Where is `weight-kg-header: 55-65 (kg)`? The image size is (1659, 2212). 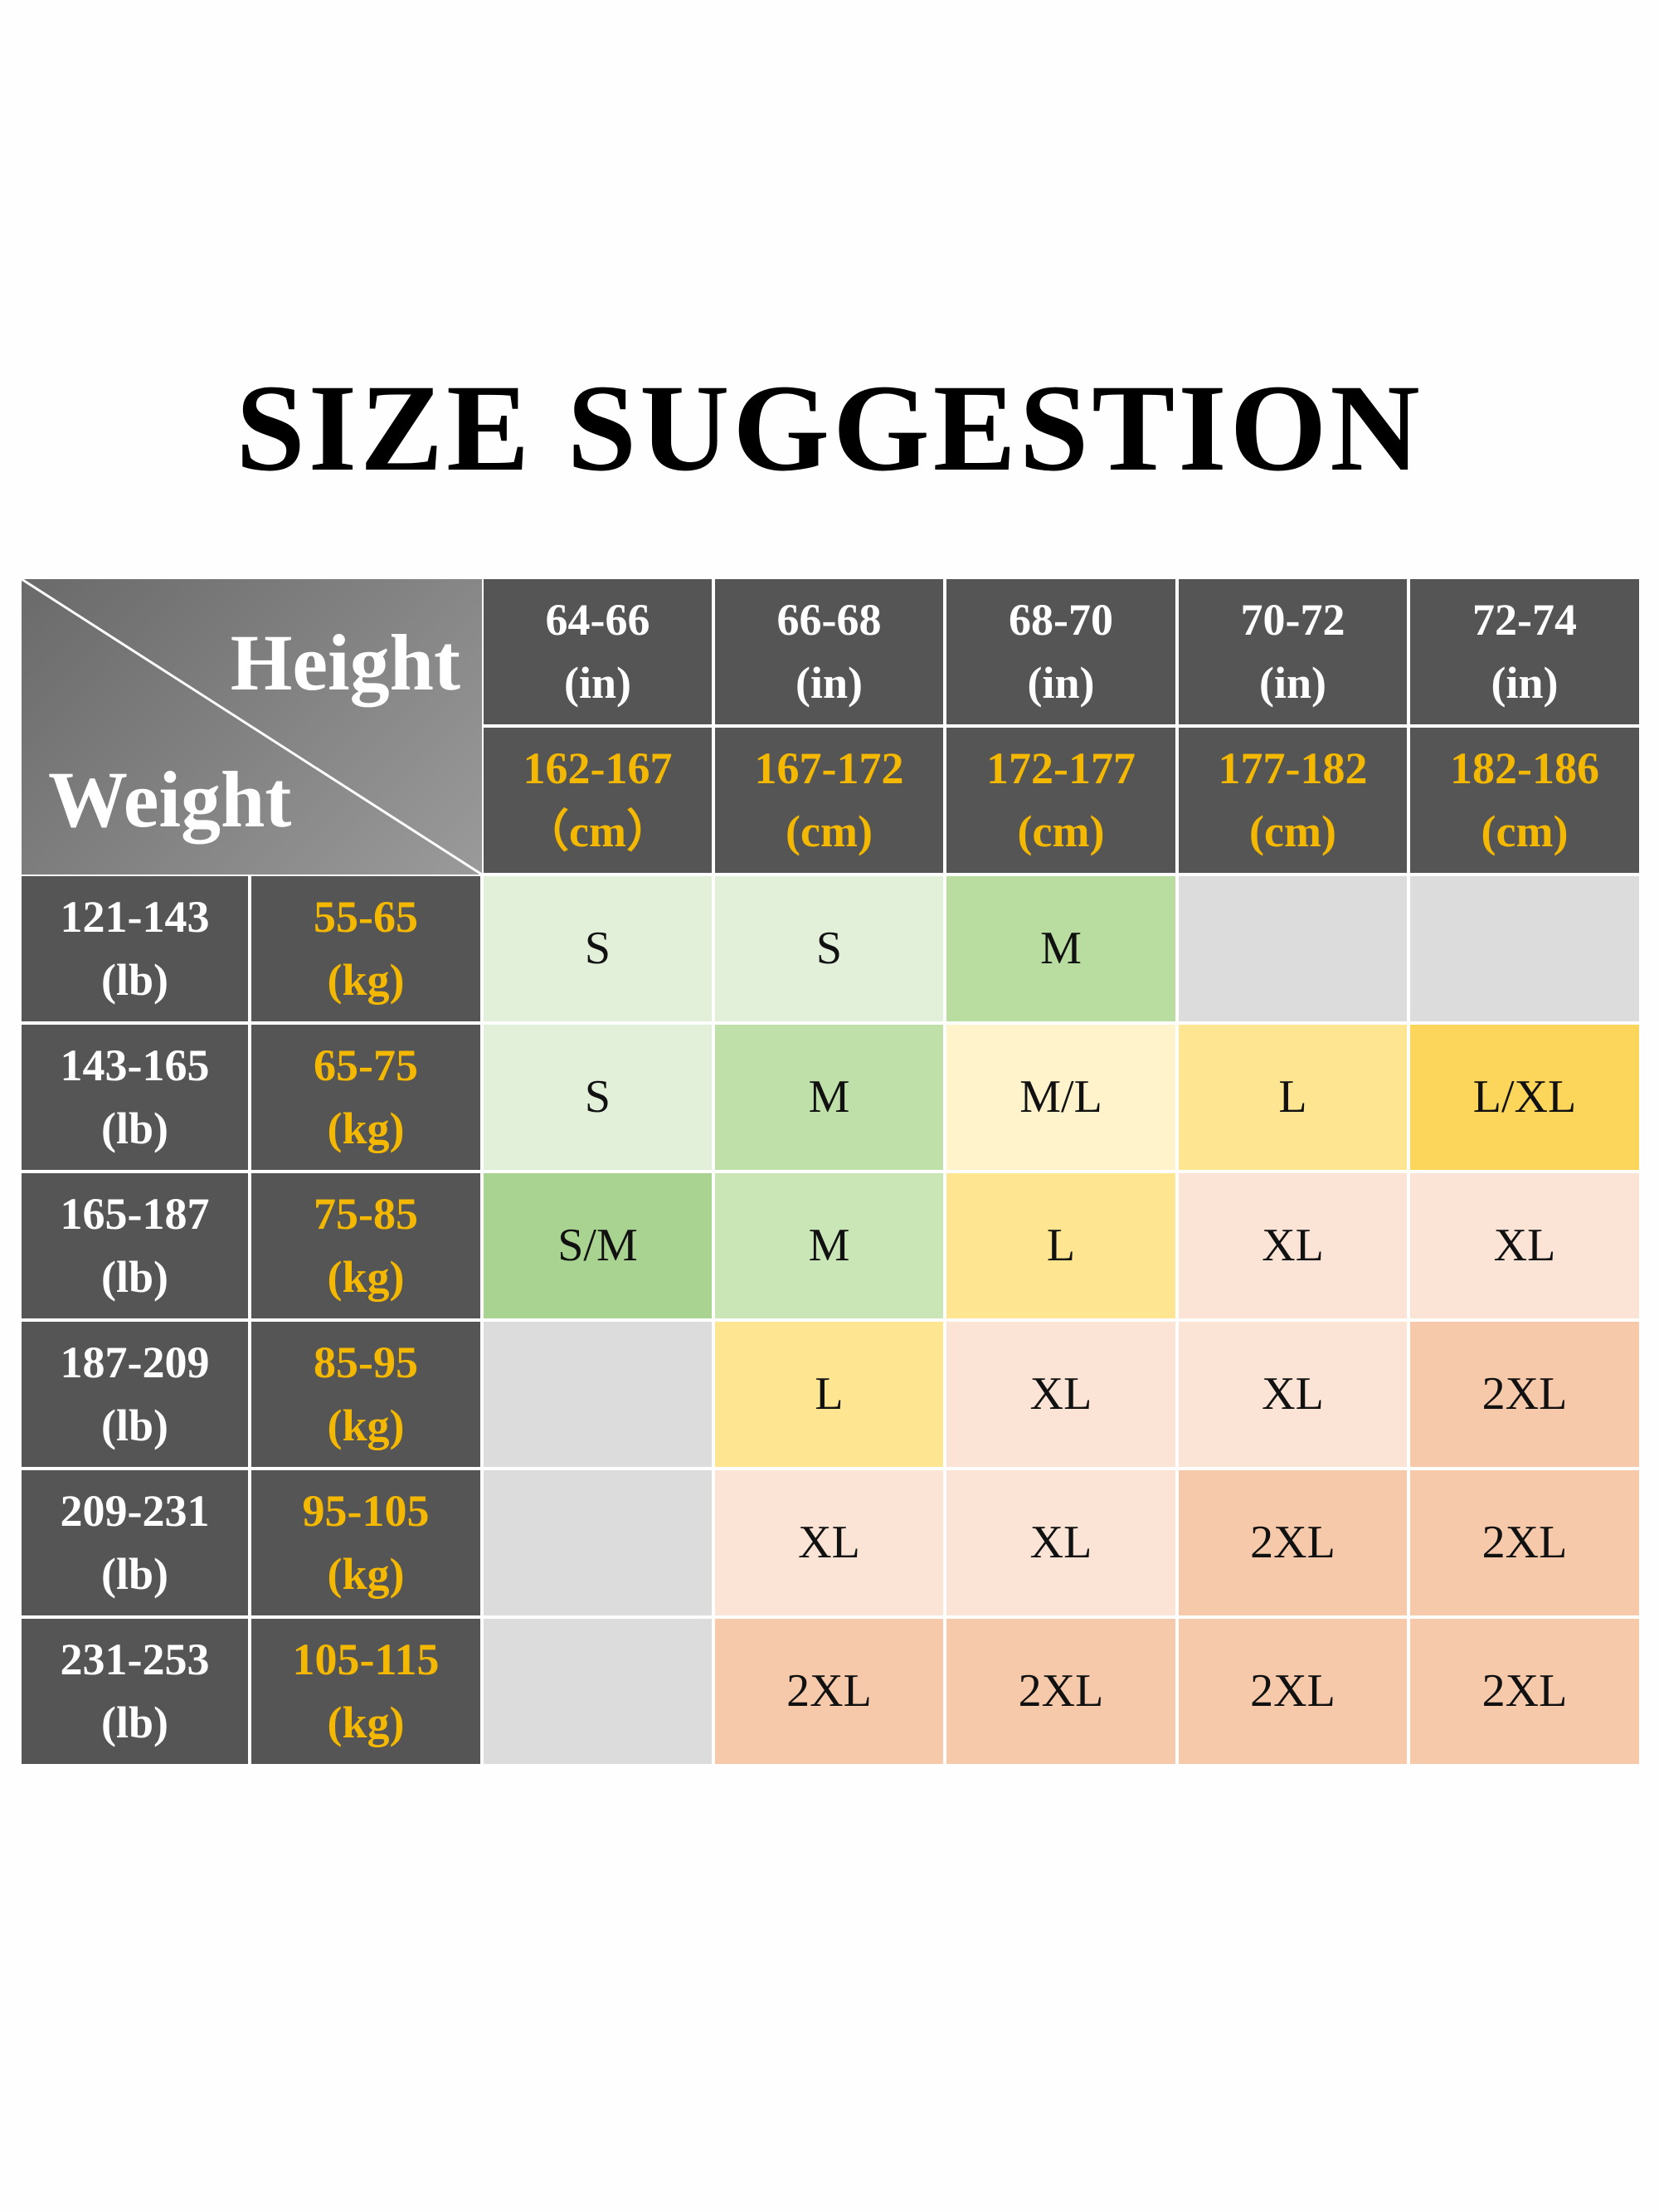 weight-kg-header: 55-65 (kg) is located at coordinates (365, 948).